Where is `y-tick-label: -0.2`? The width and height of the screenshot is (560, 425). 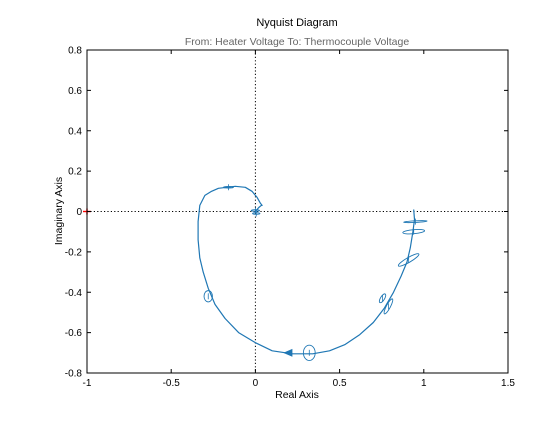
y-tick-label: -0.2 is located at coordinates (74, 252).